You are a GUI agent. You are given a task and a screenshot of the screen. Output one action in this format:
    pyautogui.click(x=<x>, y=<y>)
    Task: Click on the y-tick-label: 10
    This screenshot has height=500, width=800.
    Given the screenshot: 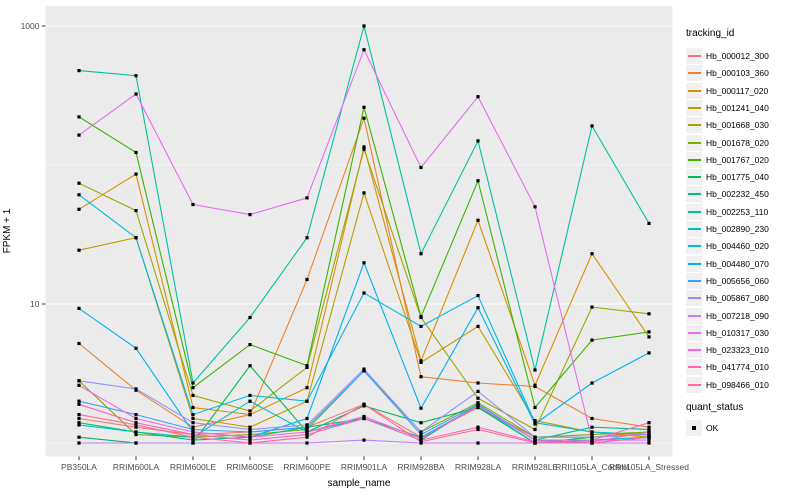 What is the action you would take?
    pyautogui.click(x=35, y=304)
    